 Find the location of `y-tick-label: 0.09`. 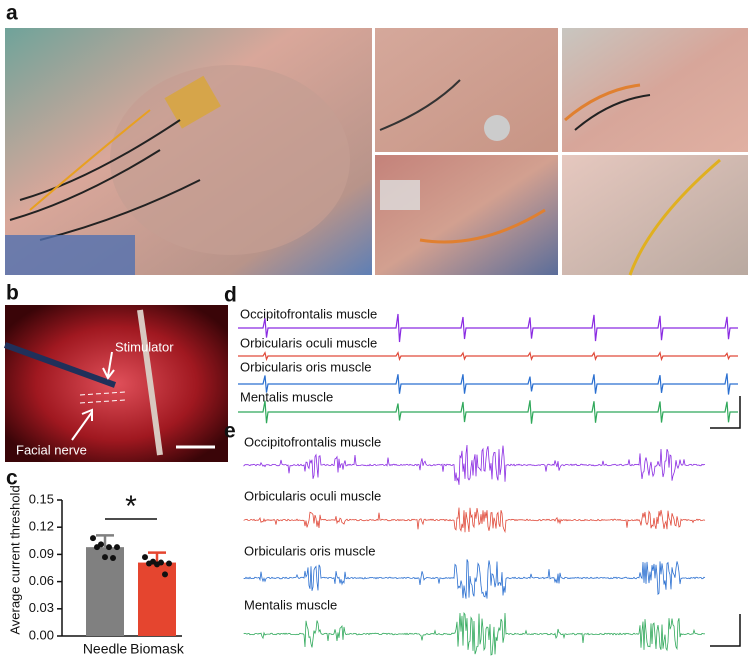

y-tick-label: 0.09 is located at coordinates (41, 553).